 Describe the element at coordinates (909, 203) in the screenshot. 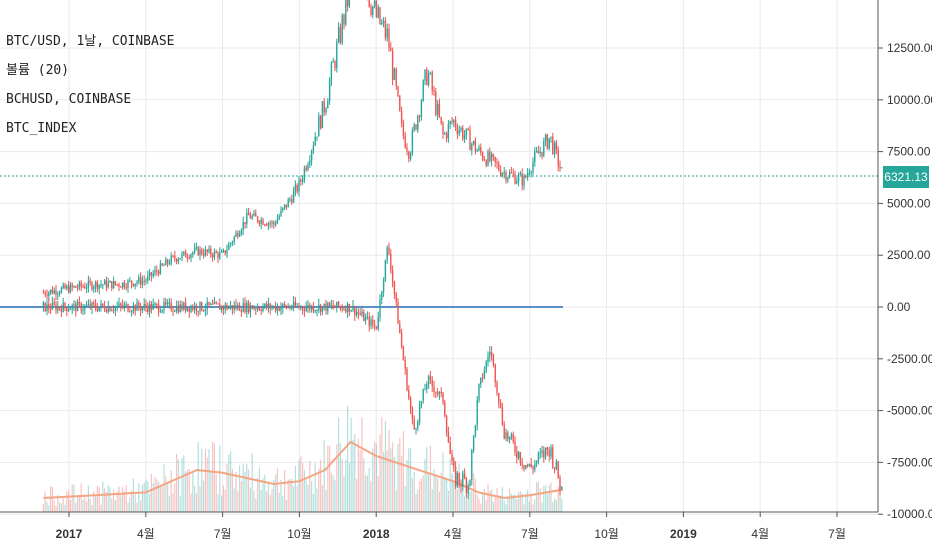

I see `y-tick-label: 5000.00` at that location.